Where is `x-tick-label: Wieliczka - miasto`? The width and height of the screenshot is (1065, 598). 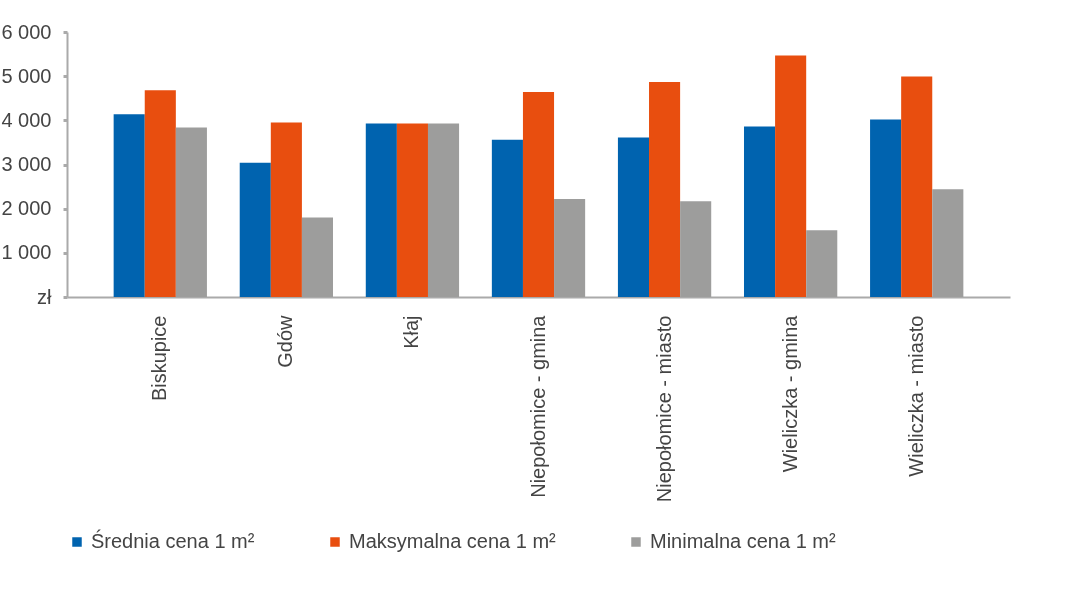 x-tick-label: Wieliczka - miasto is located at coordinates (915, 396).